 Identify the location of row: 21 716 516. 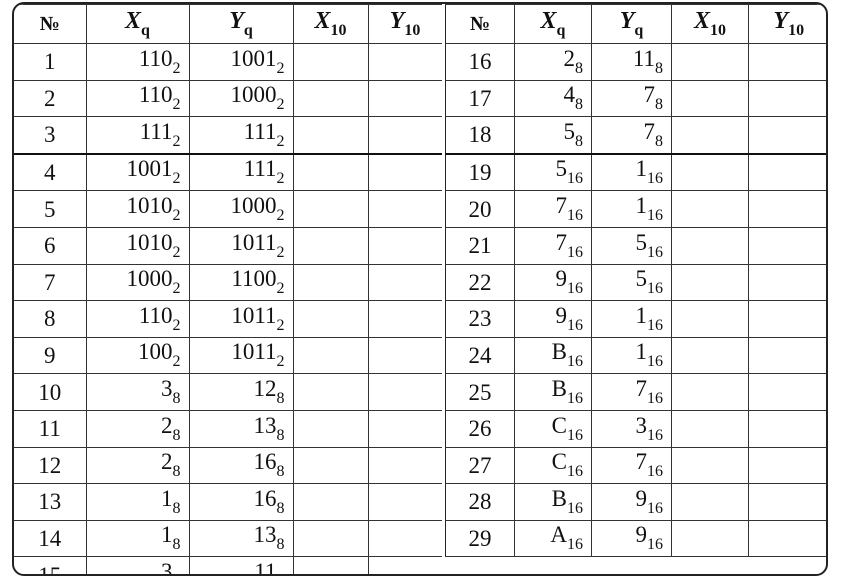
(635, 245).